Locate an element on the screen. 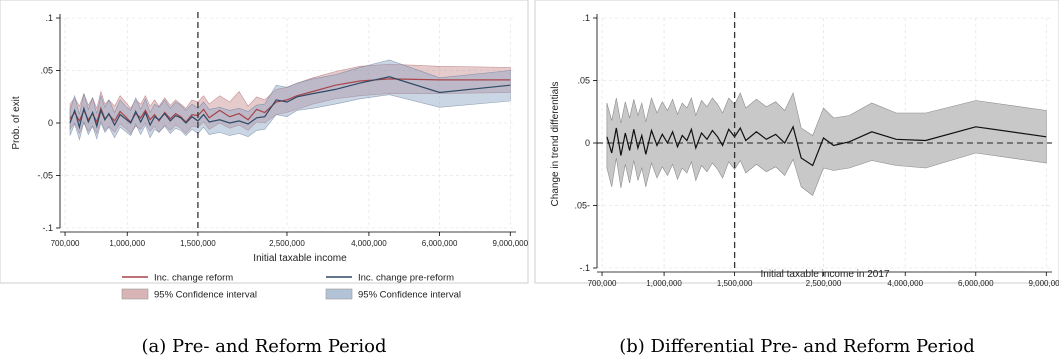  legend-label: Inc. change pre-reform is located at coordinates (406, 278).